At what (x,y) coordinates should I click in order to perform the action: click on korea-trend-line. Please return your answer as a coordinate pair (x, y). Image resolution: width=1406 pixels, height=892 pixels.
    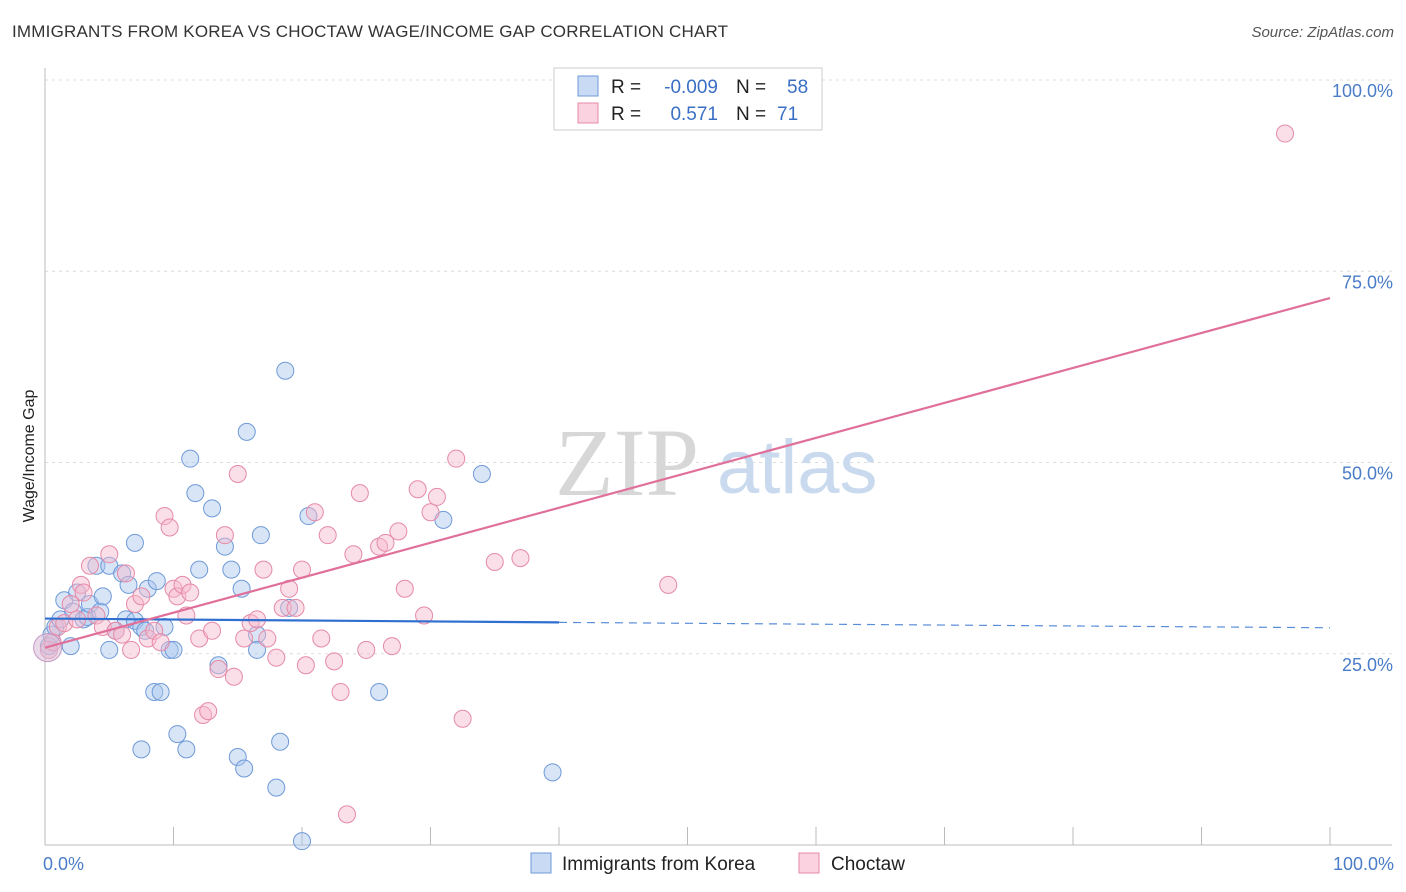
    Looking at the image, I should click on (302, 620).